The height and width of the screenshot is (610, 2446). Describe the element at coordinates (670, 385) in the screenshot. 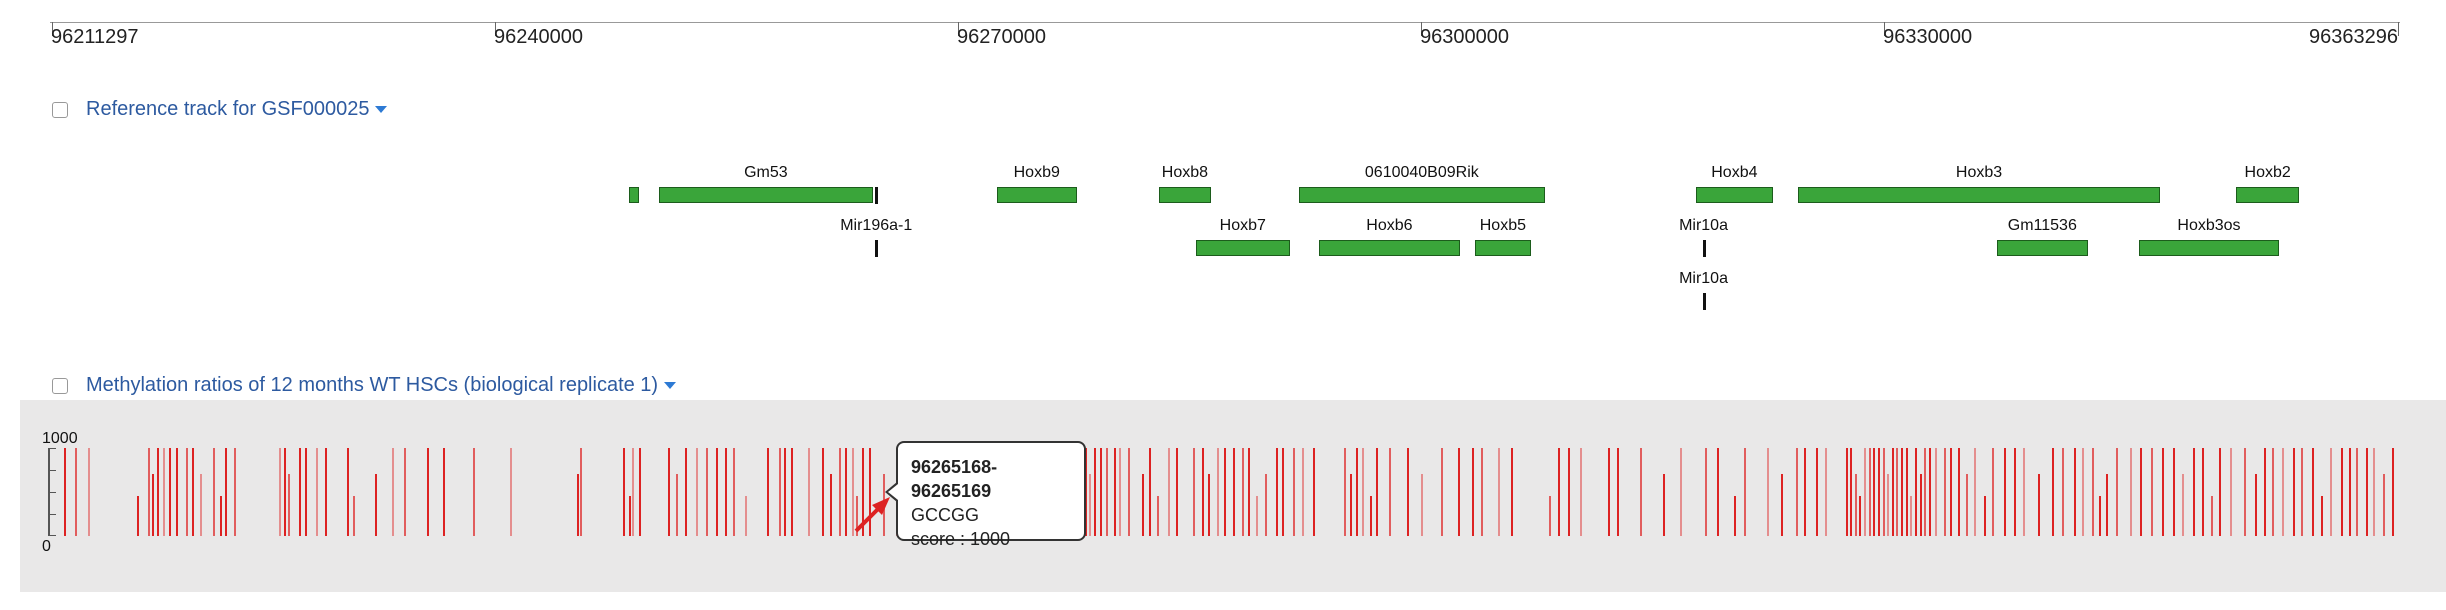

I see `methylation-track-dropdown-caret-icon` at that location.